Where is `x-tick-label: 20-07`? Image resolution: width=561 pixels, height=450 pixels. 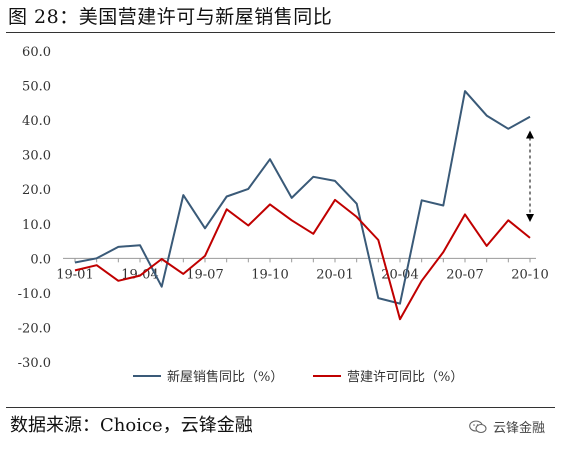 x-tick-label: 20-07 is located at coordinates (464, 274).